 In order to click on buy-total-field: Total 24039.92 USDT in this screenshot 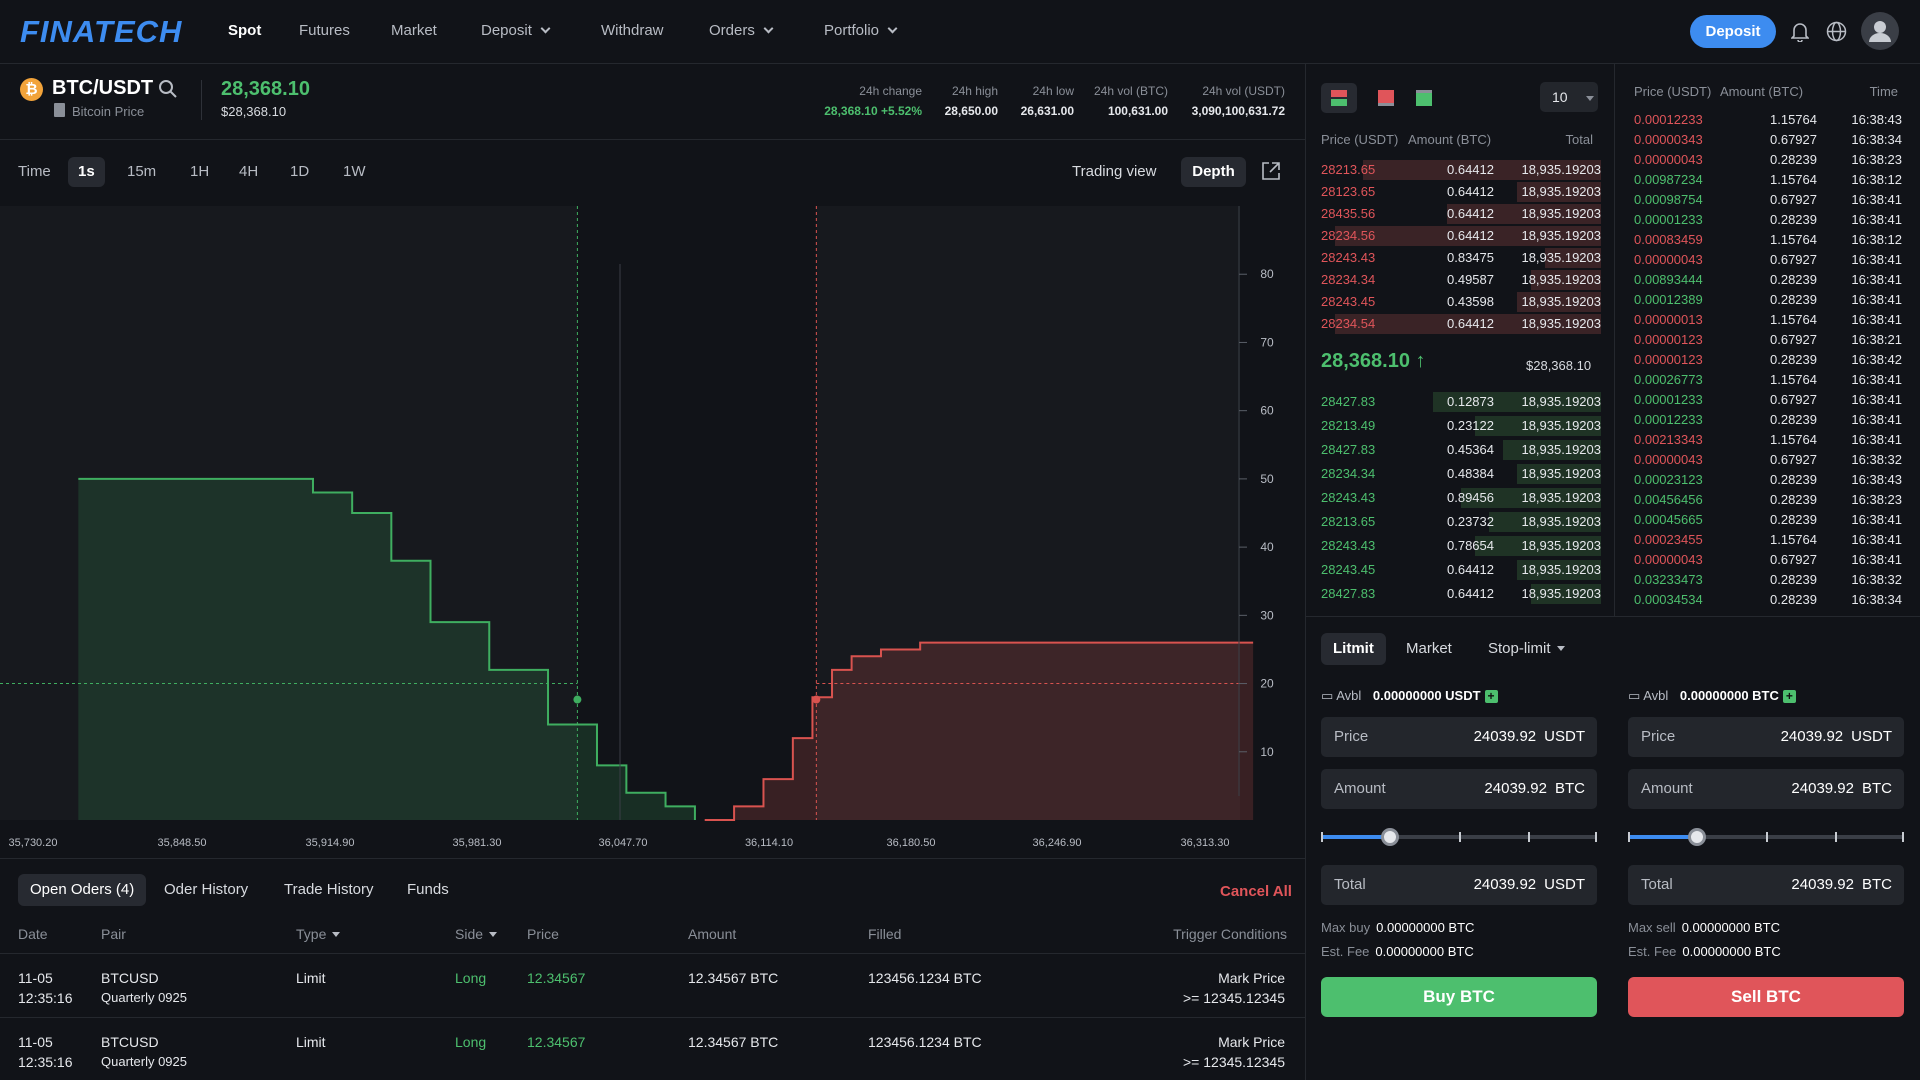, I will do `click(1459, 885)`.